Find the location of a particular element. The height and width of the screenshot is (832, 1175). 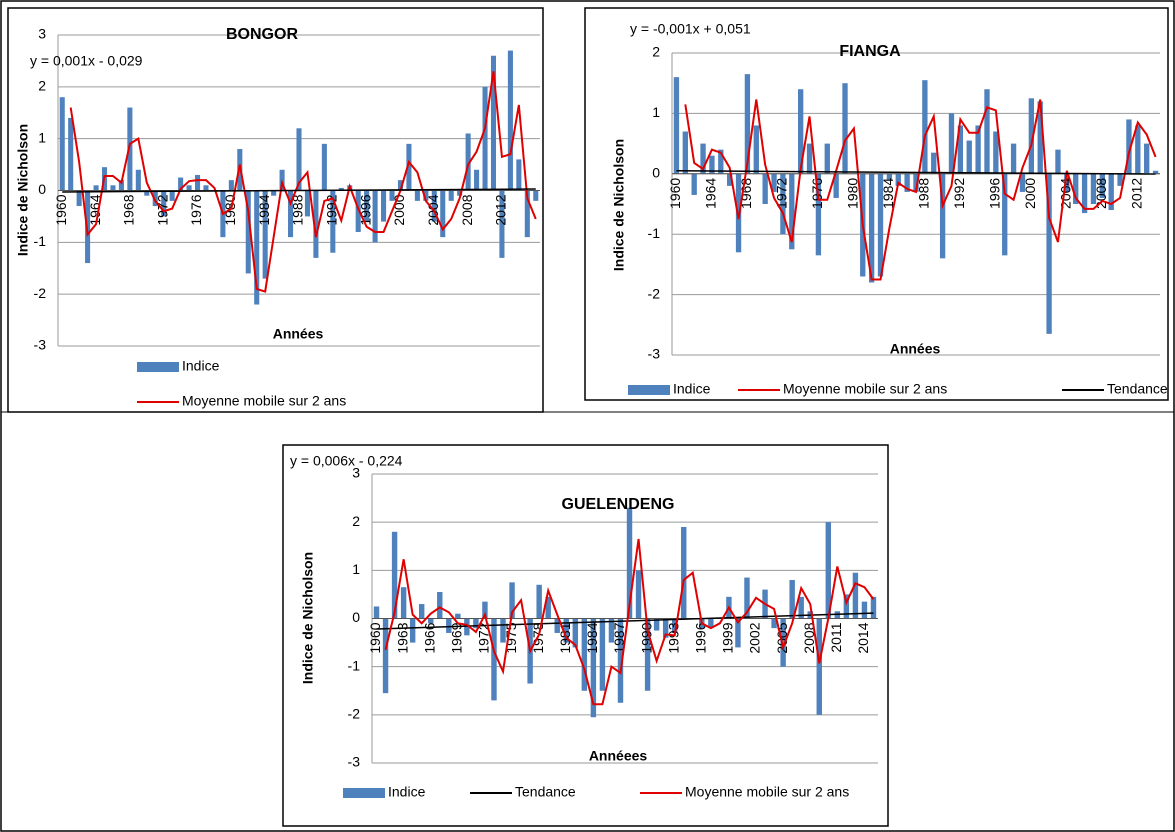

x-tick-label: 2008 is located at coordinates (1101, 193).